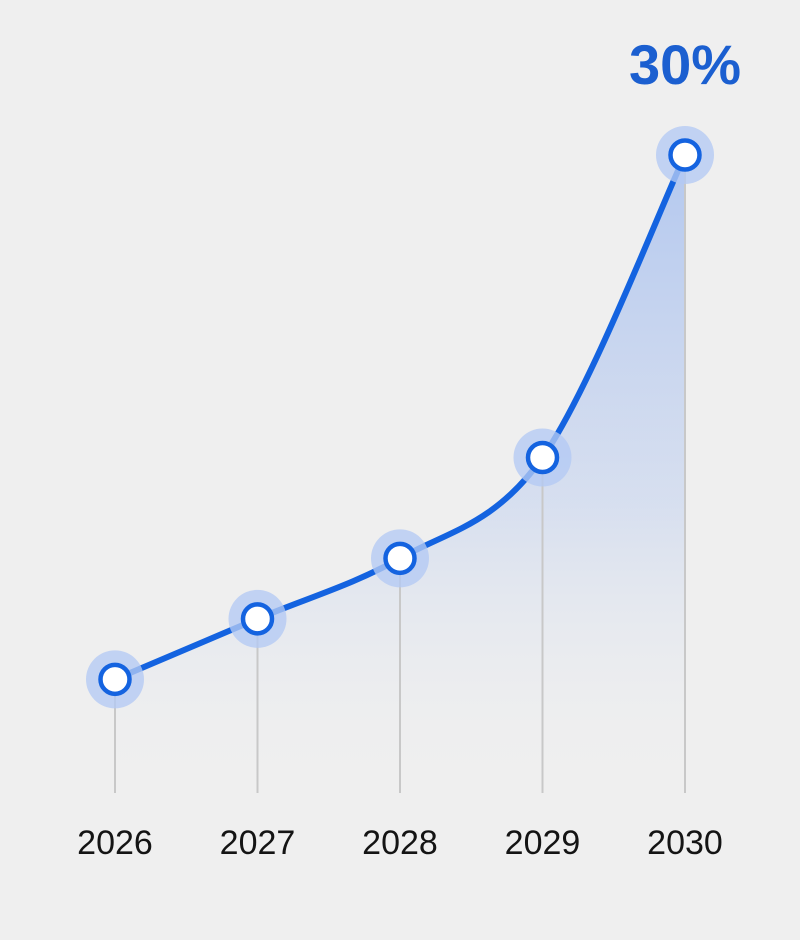 Image resolution: width=800 pixels, height=940 pixels. Describe the element at coordinates (115, 843) in the screenshot. I see `x-tick-label-2026: 2026` at that location.